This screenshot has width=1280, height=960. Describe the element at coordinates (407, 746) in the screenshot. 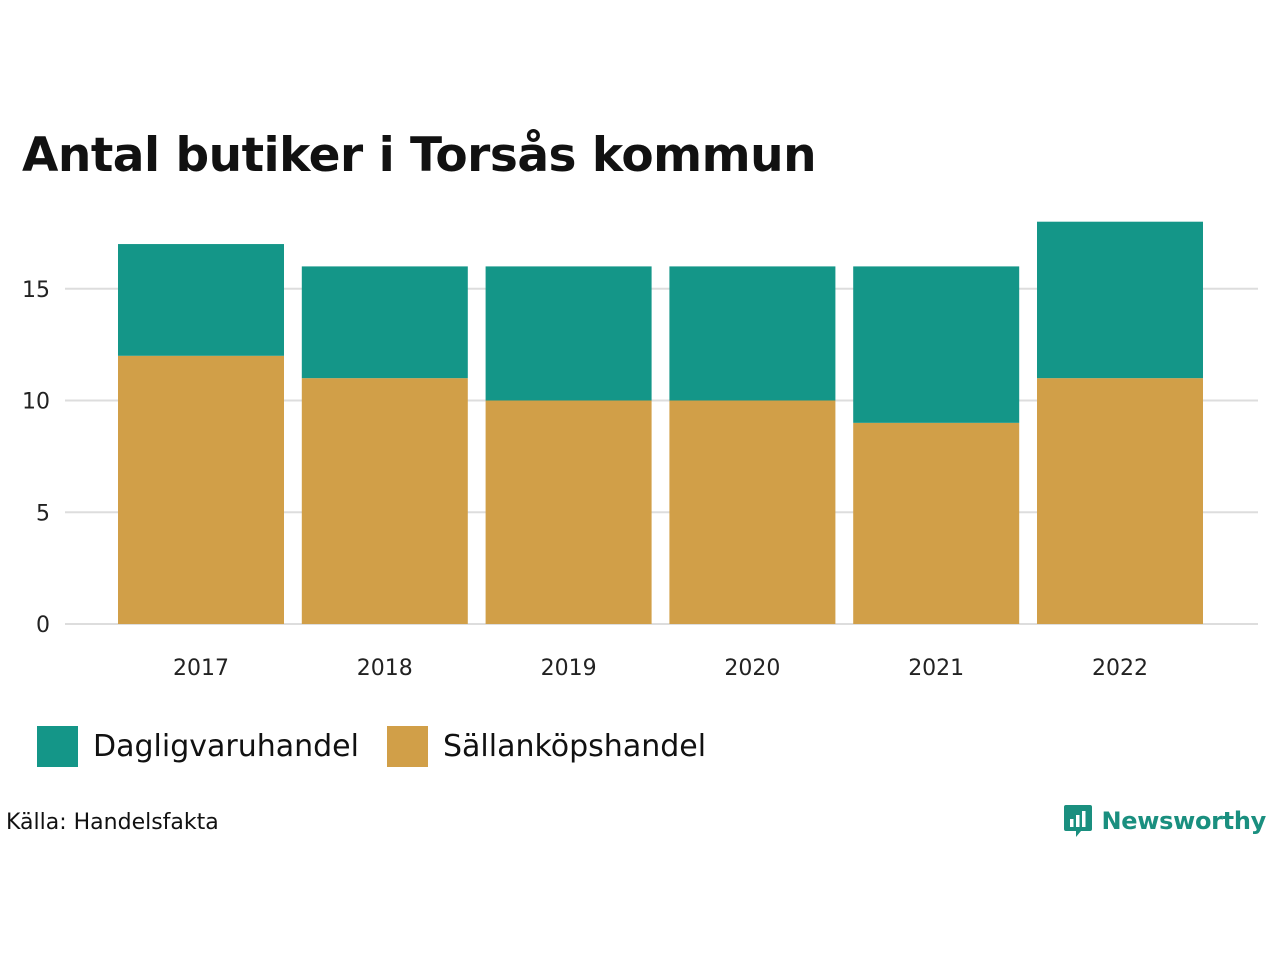

I see `legend-swatch-sallankopshandel` at that location.